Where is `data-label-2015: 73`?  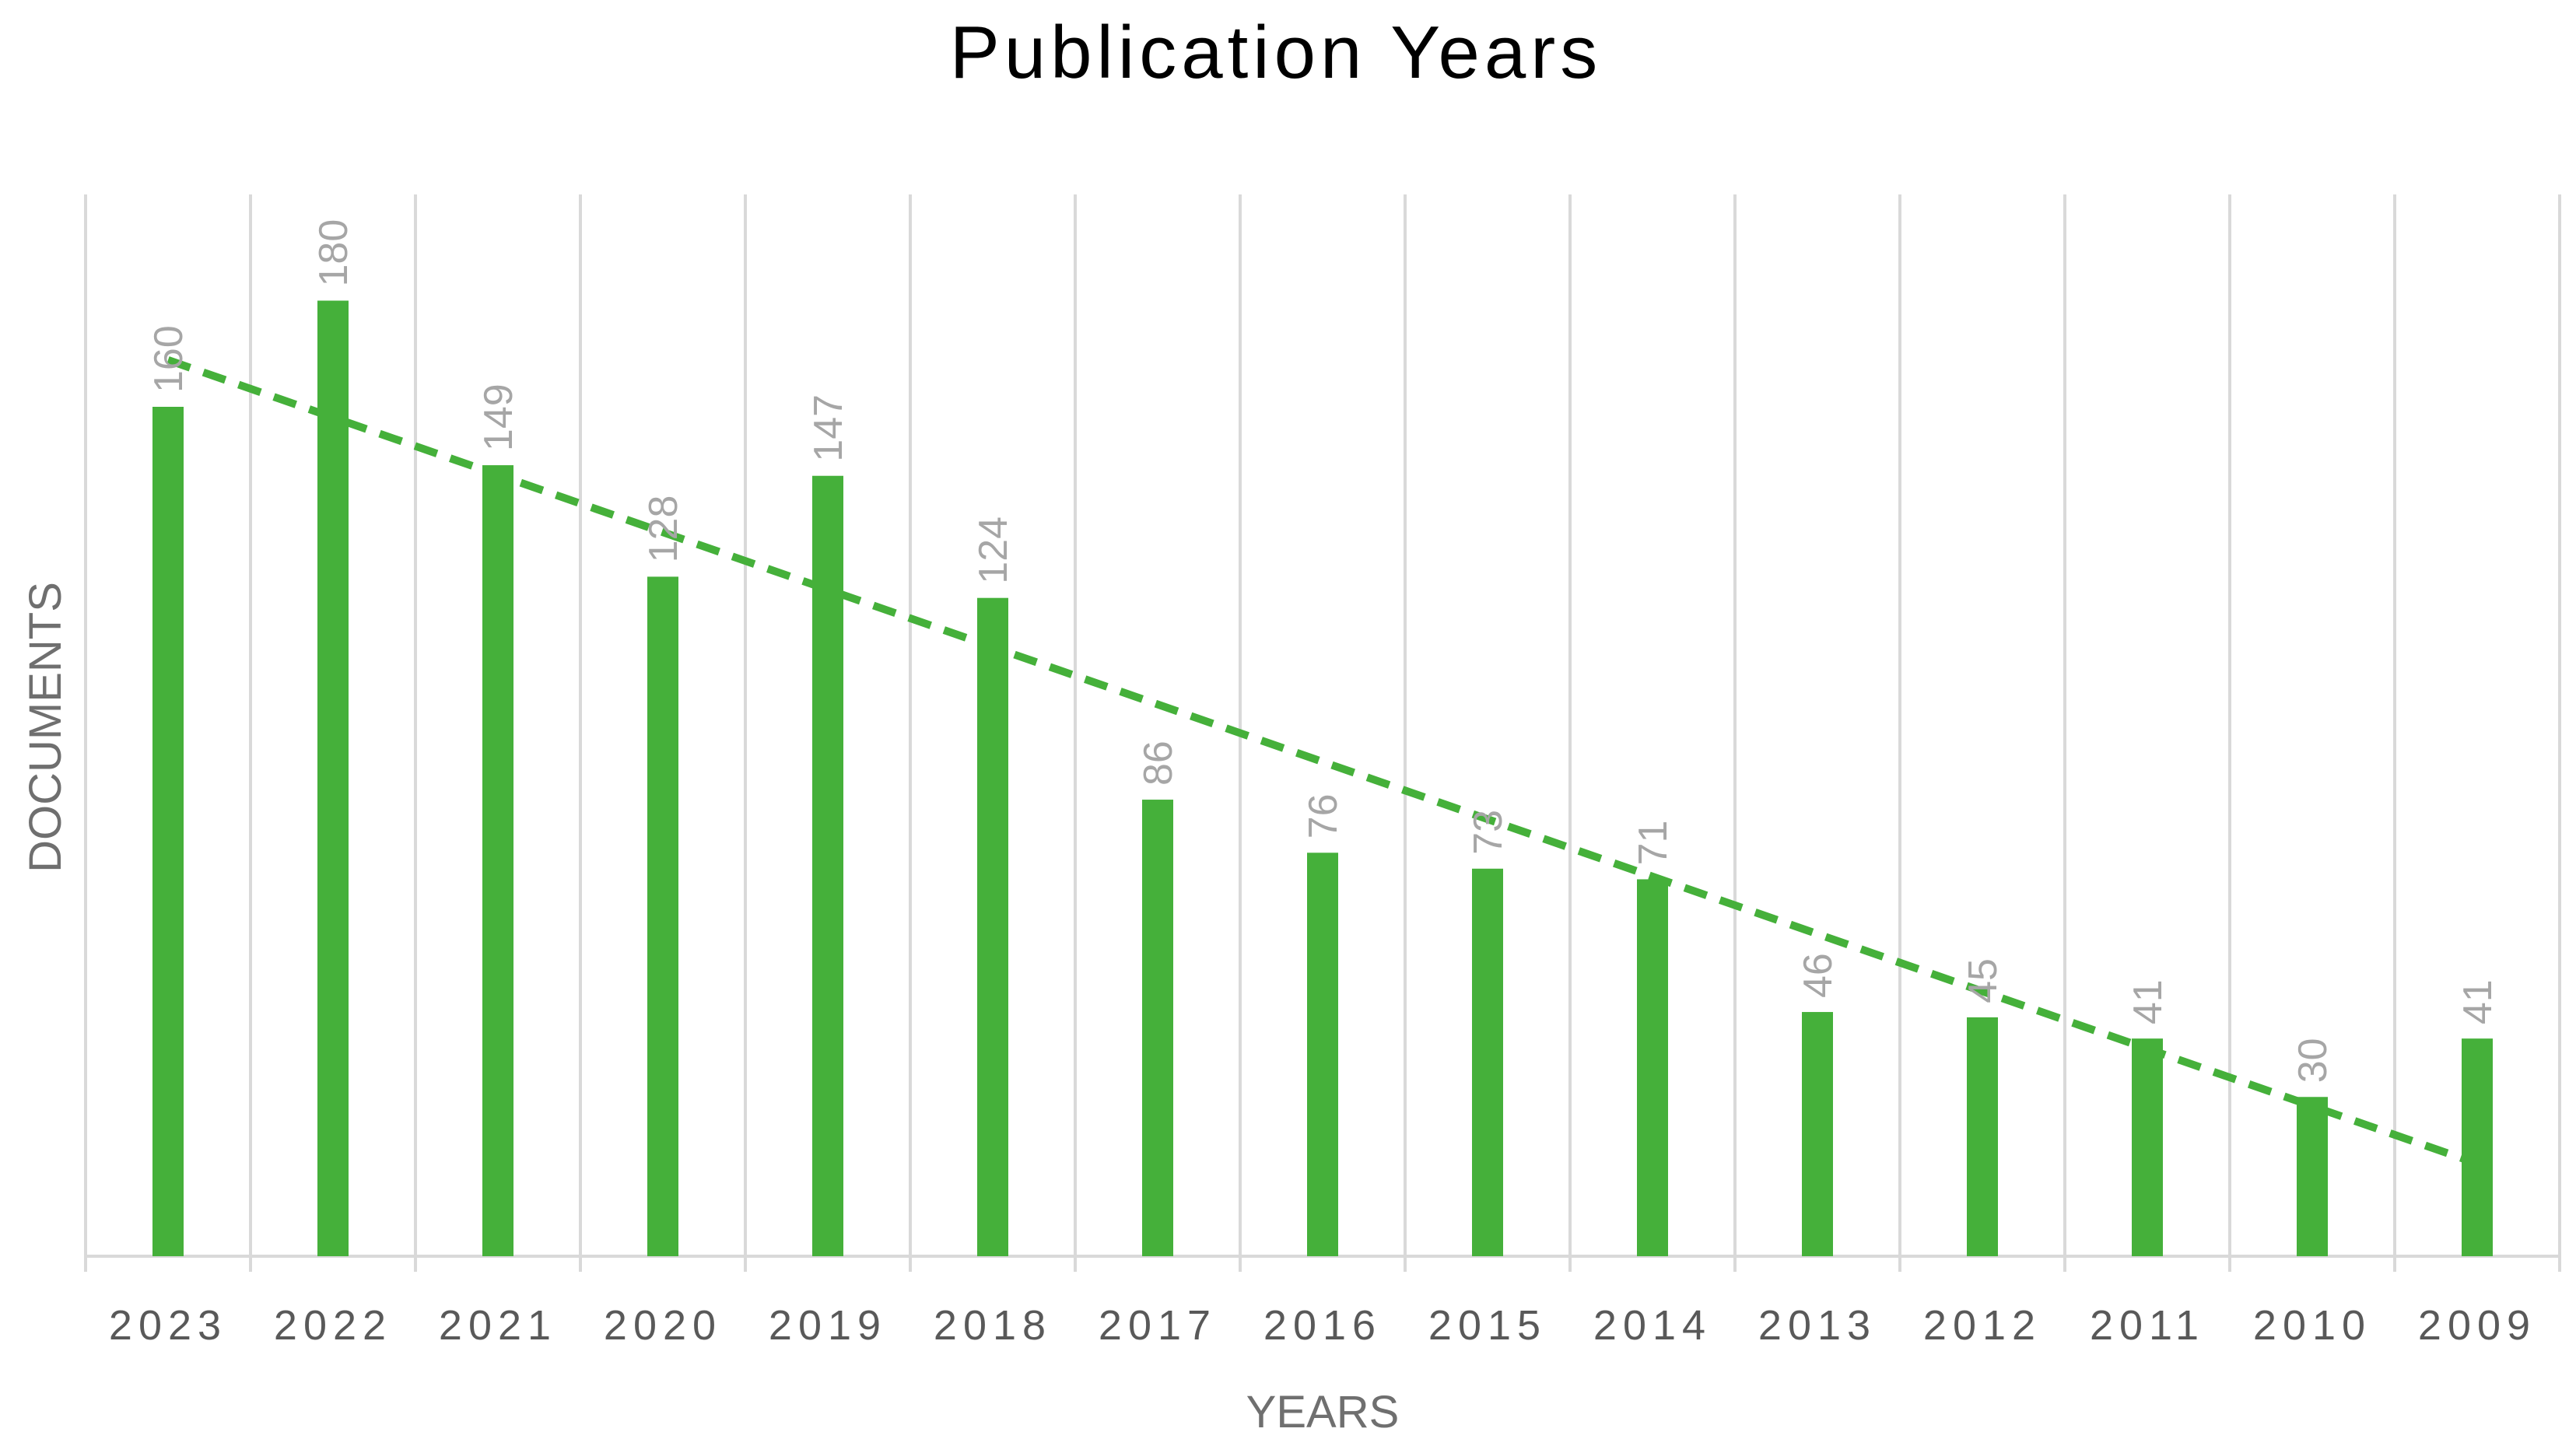 data-label-2015: 73 is located at coordinates (1488, 832).